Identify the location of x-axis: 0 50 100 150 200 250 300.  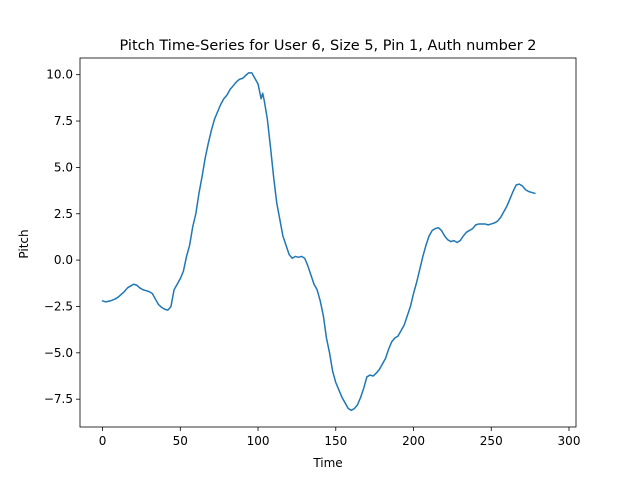
(340, 437).